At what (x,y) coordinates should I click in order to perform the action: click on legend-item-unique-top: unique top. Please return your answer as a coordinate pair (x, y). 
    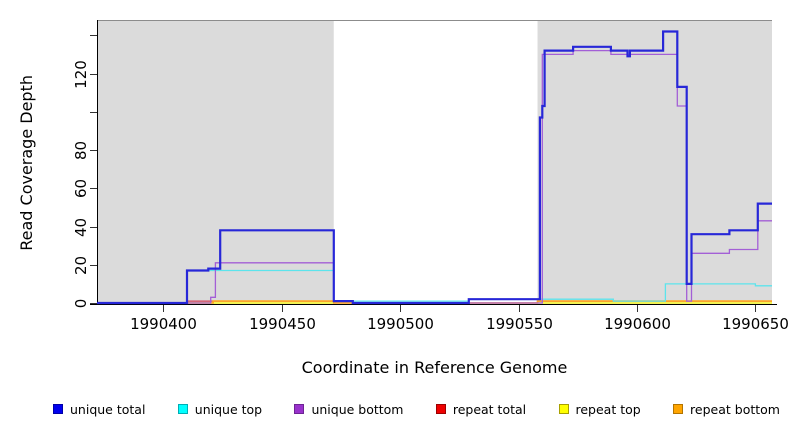
    Looking at the image, I should click on (220, 409).